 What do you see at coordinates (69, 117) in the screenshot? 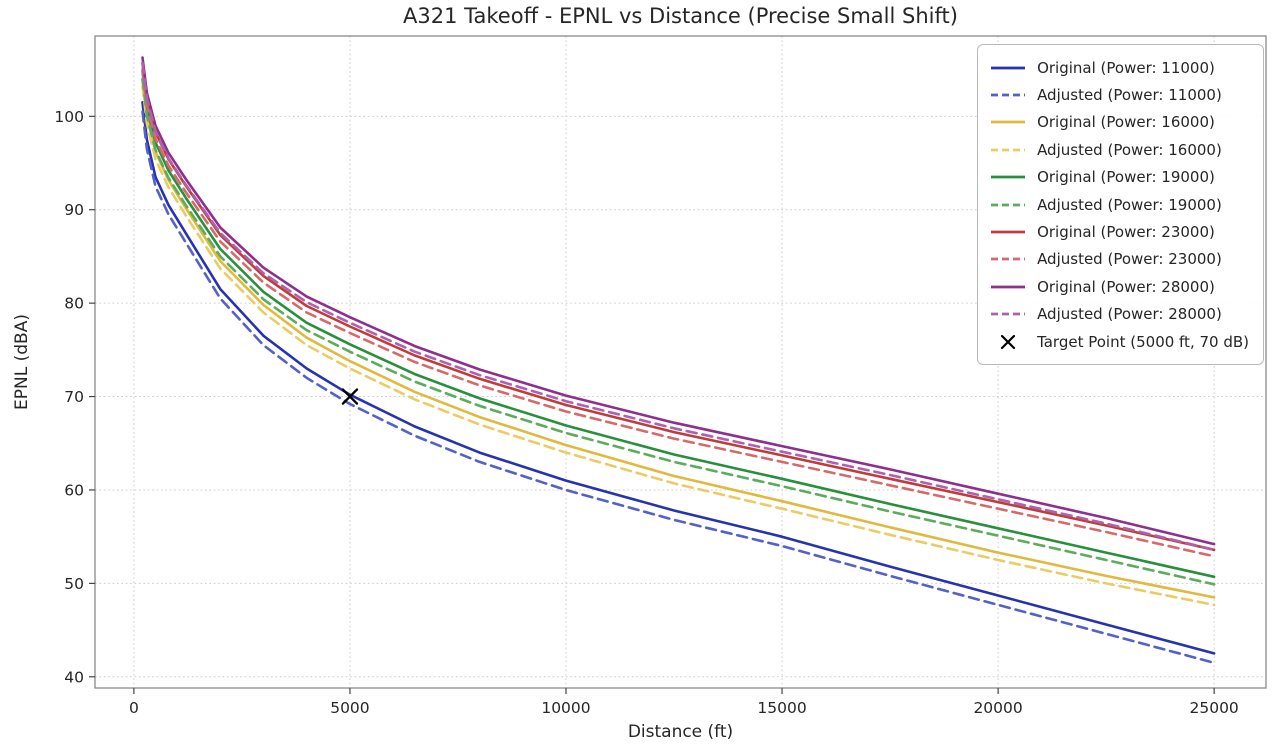
I see `y-tick-label: 100` at bounding box center [69, 117].